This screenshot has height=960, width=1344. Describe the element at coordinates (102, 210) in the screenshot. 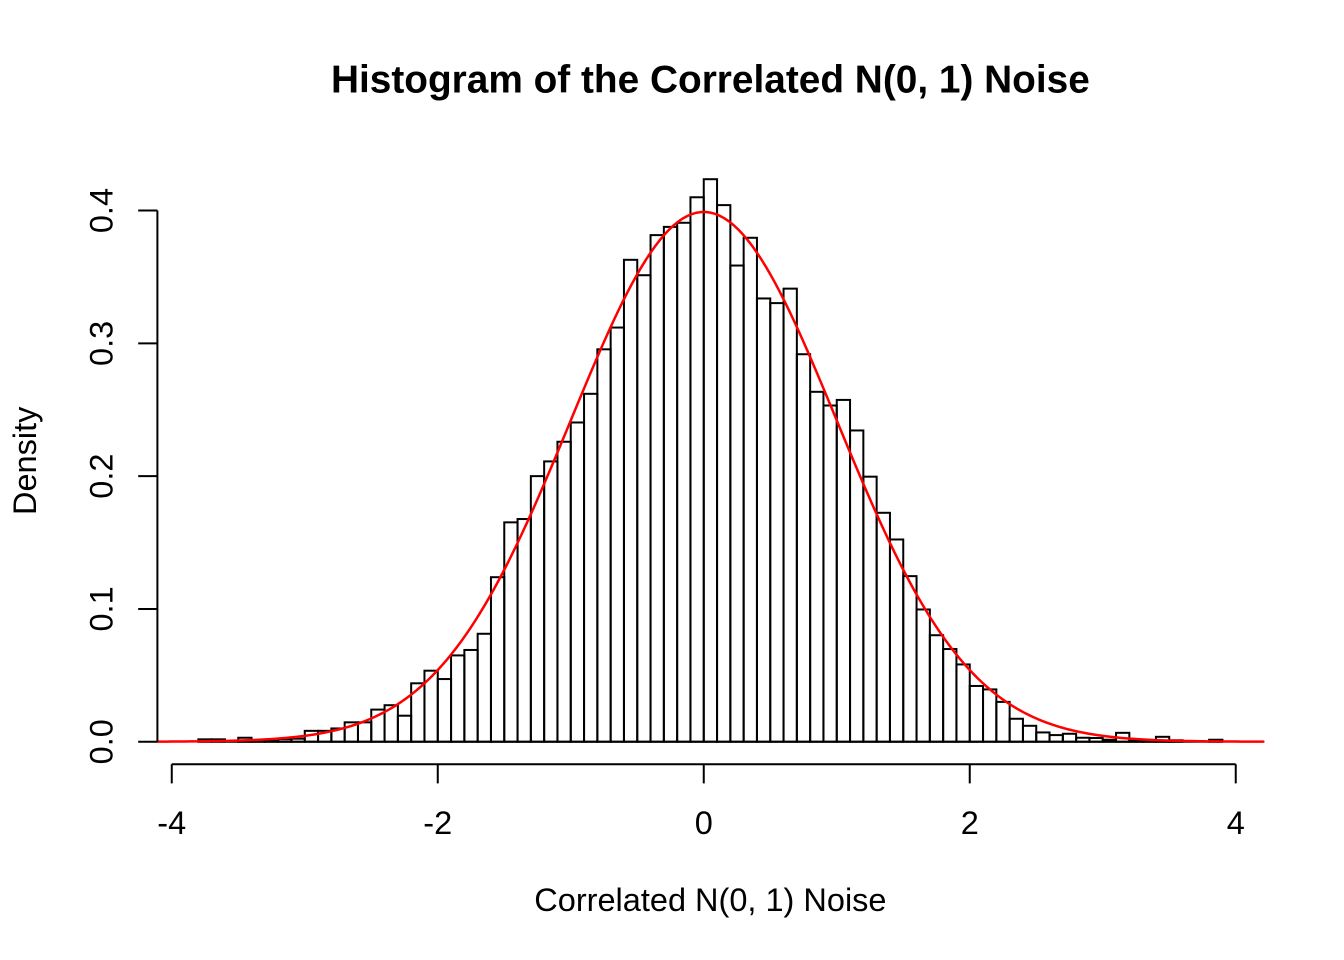

I see `svg-text: 0.4` at that location.